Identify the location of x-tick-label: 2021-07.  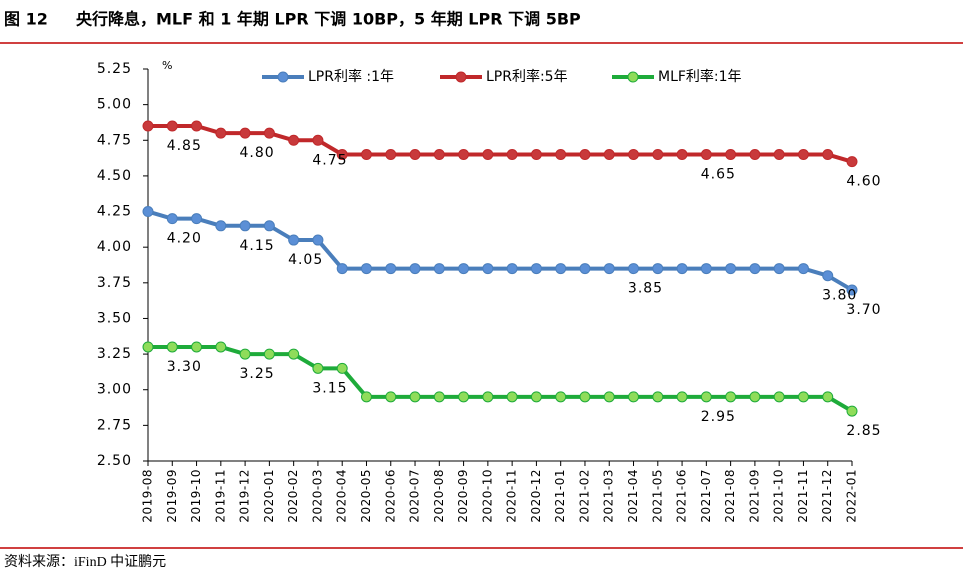
(706, 496).